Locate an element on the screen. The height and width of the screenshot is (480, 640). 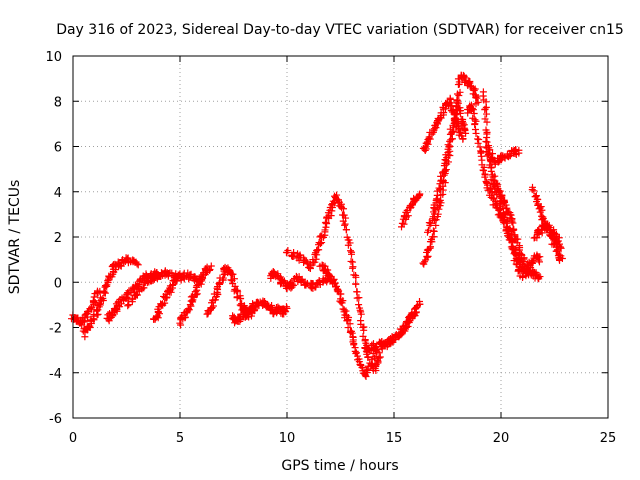
y-tick-label: 2 is located at coordinates (58, 238).